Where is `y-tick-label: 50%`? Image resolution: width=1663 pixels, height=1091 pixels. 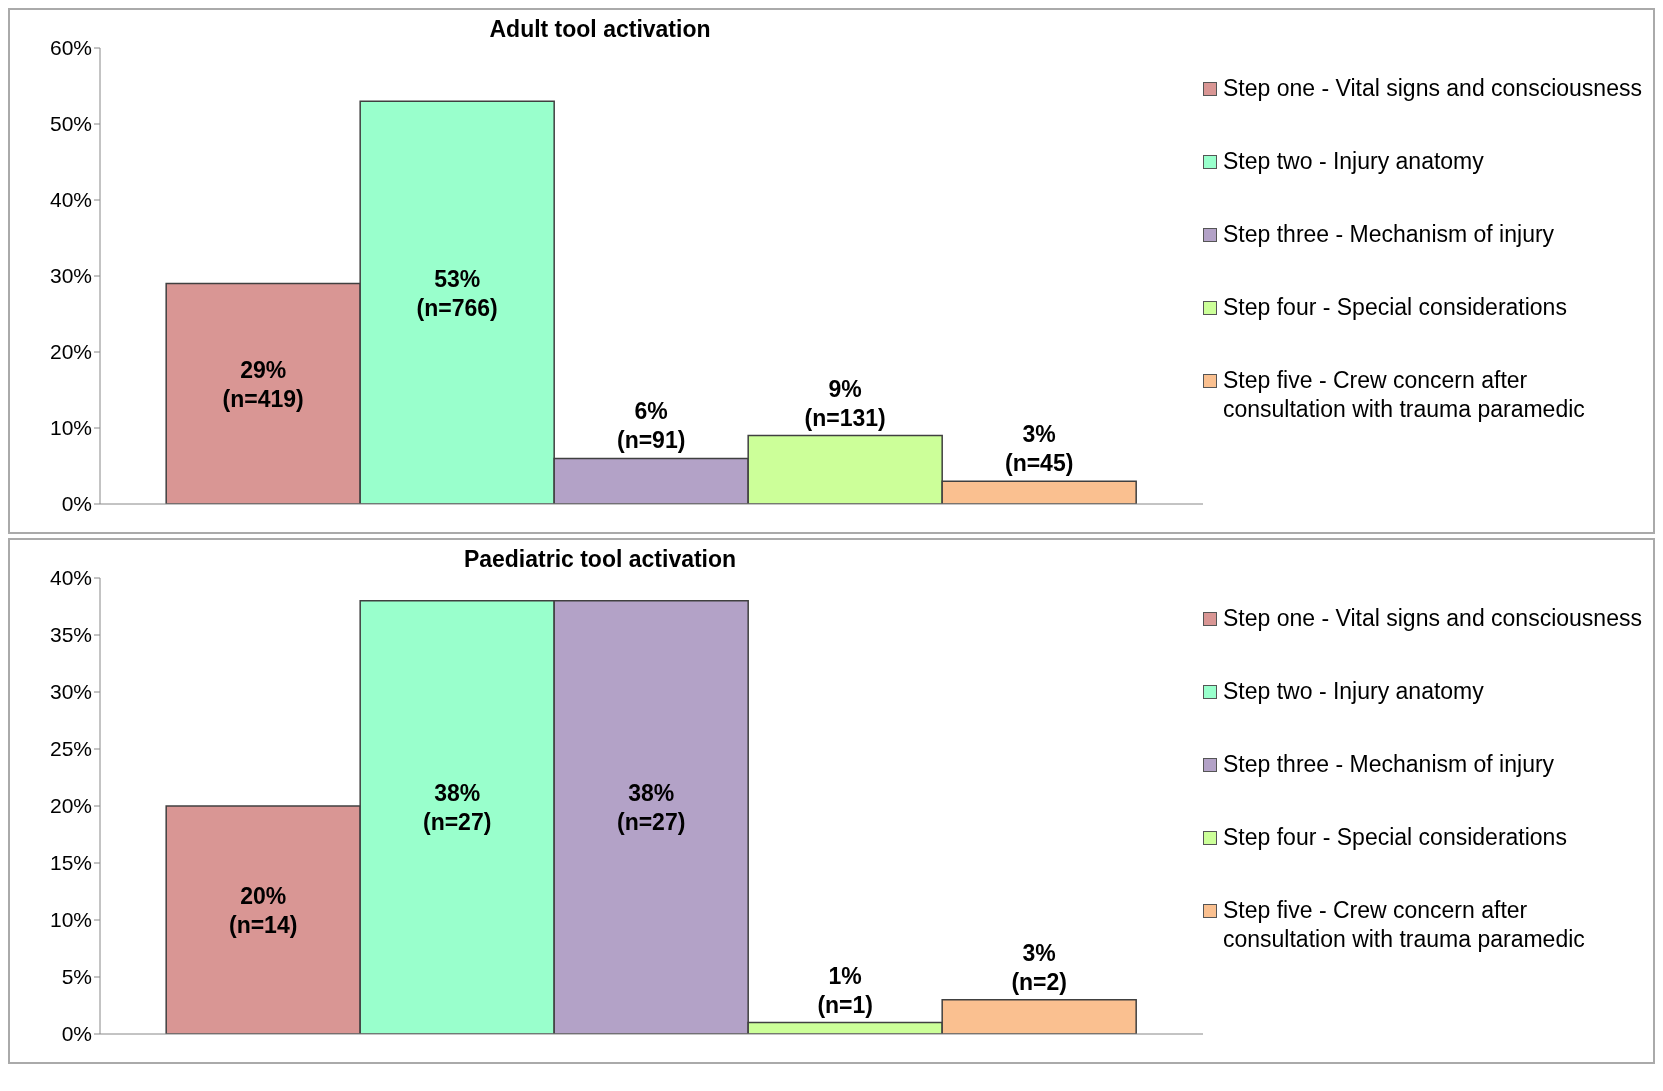
y-tick-label: 50% is located at coordinates (70, 124).